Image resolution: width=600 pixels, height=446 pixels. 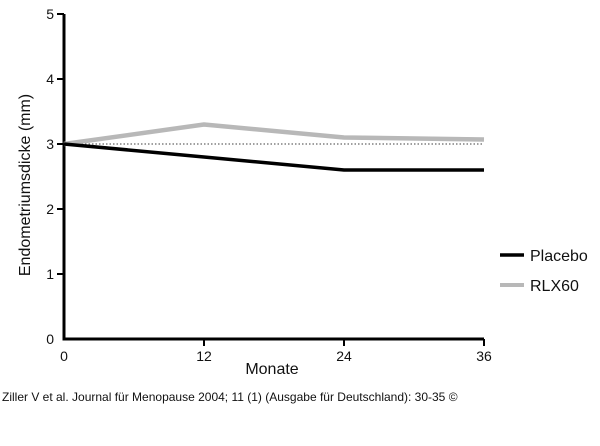 I want to click on series-line-rlx60, so click(x=274, y=134).